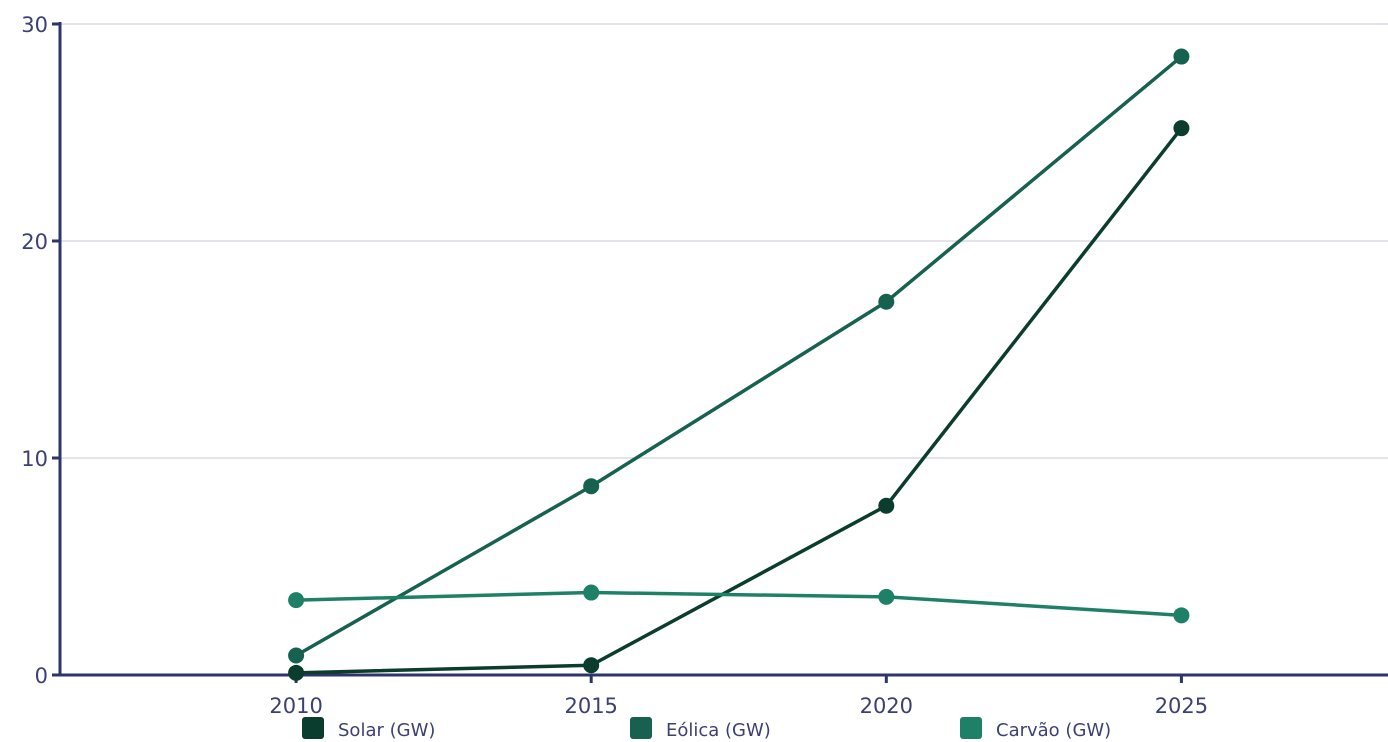 This screenshot has height=742, width=1388. I want to click on legend-label: Solar (GW), so click(386, 730).